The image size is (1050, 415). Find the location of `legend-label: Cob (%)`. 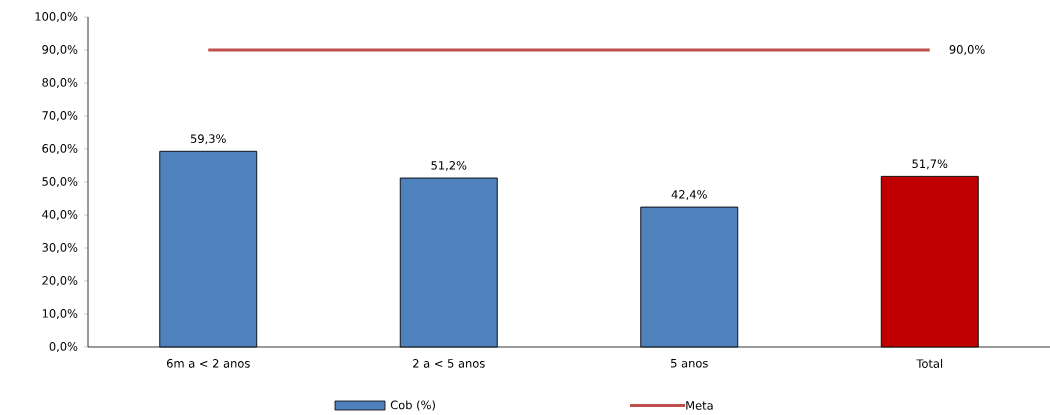

legend-label: Cob (%) is located at coordinates (412, 405).